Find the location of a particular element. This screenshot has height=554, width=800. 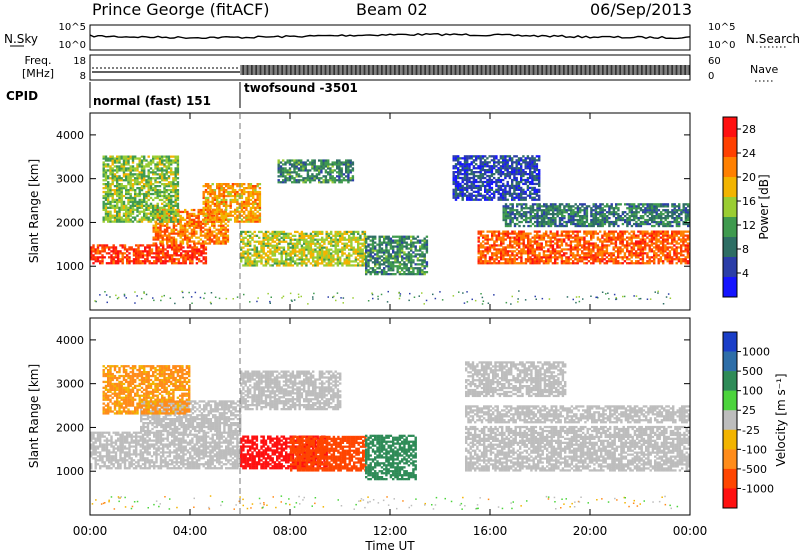

frequency-panel-frame is located at coordinates (390, 67).